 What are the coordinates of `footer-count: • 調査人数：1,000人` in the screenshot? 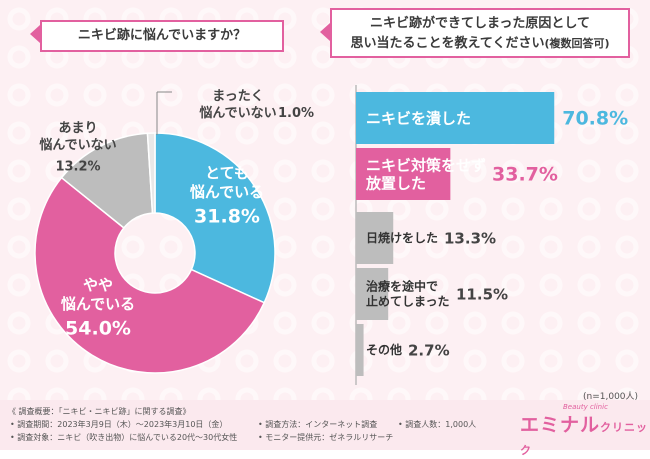 It's located at (437, 424).